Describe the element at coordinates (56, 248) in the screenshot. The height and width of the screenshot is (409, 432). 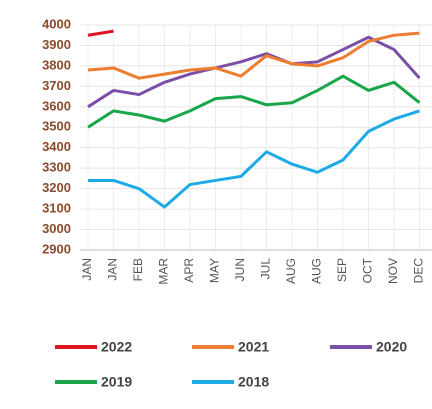
I see `y-tick-label: 2900` at that location.